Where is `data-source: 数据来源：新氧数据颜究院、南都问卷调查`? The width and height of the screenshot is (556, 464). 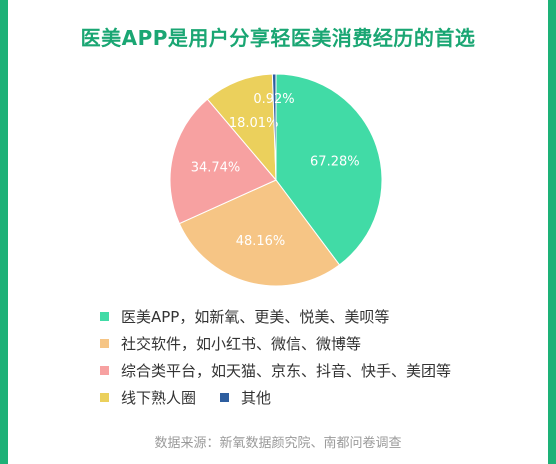
data-source: 数据来源：新氧数据颜究院、南都问卷调查 is located at coordinates (278, 443).